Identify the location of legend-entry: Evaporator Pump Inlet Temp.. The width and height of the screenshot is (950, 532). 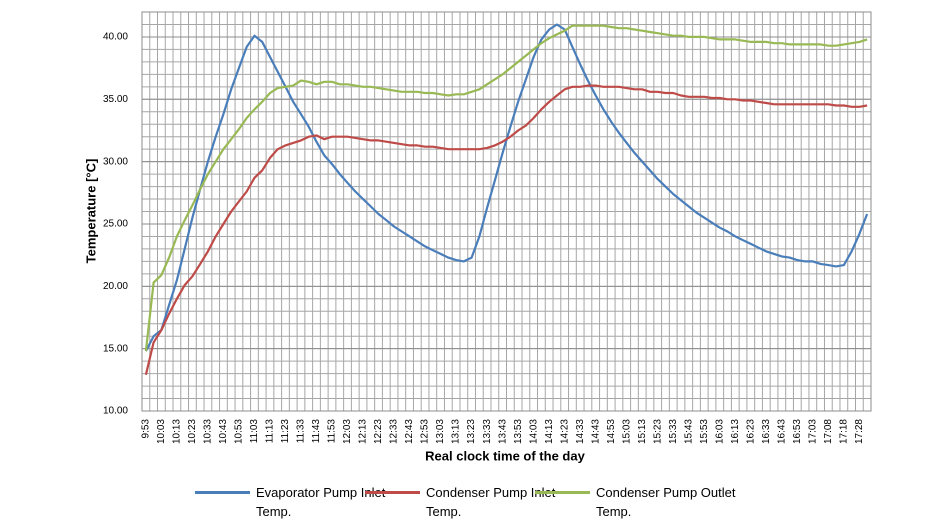
(308, 502).